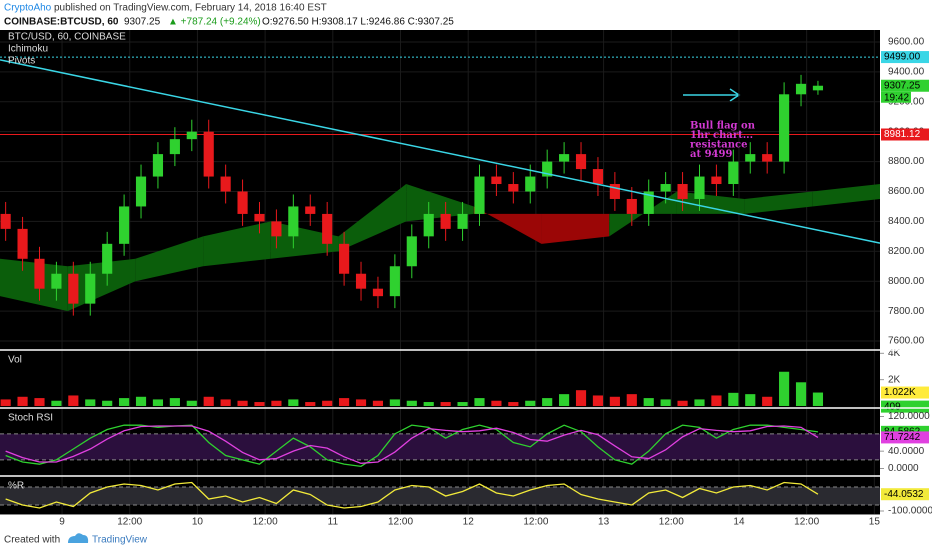  What do you see at coordinates (67, 37) in the screenshot?
I see `legend-item: BTC/USD, 60, COINBASE` at bounding box center [67, 37].